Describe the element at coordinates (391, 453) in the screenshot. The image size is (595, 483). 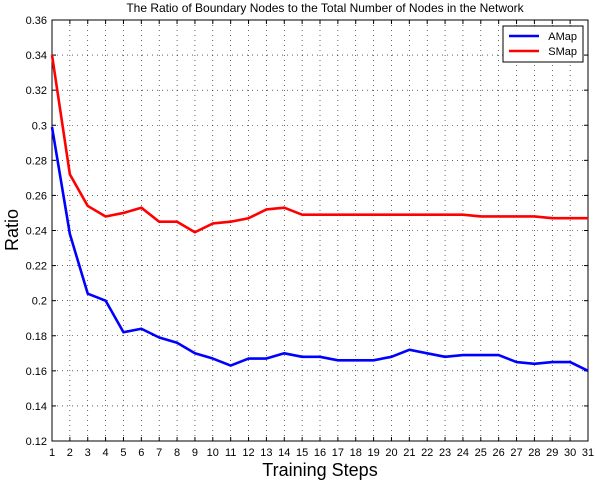
I see `x-tick-label: 20` at that location.